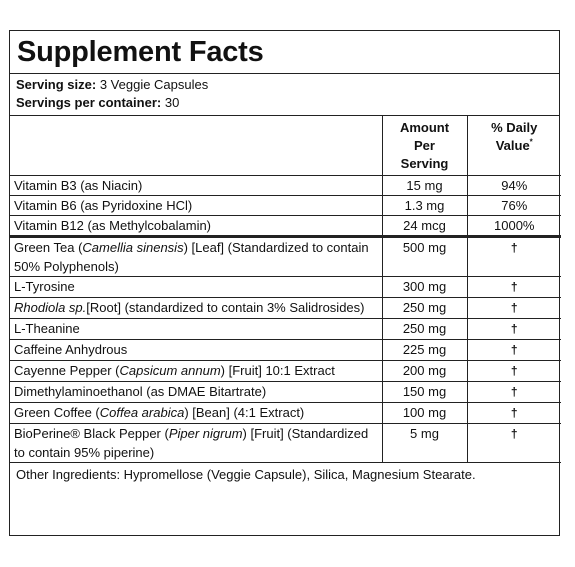  What do you see at coordinates (154, 84) in the screenshot?
I see `serving-size-value: 3 Veggie Capsules` at bounding box center [154, 84].